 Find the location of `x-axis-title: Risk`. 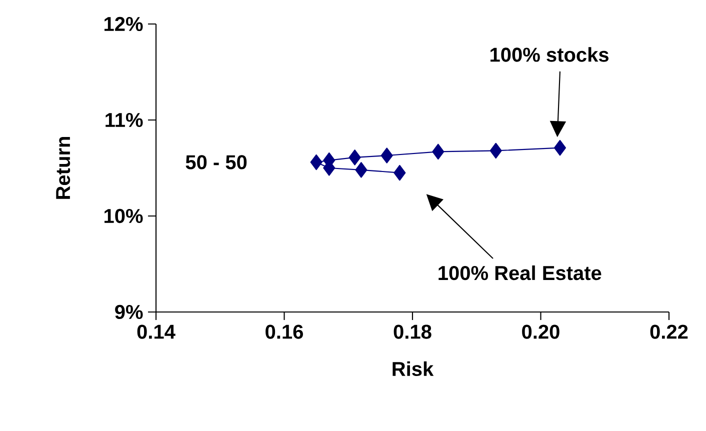

x-axis-title: Risk is located at coordinates (413, 368).